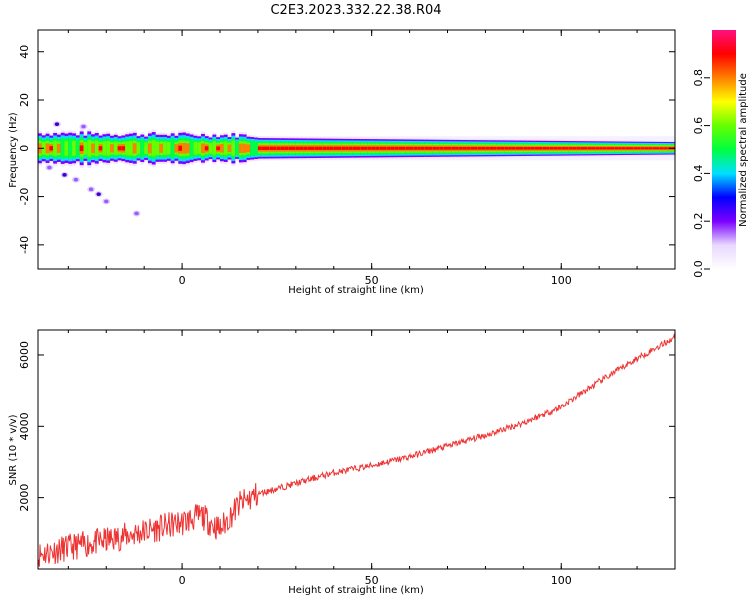 The width and height of the screenshot is (750, 600). Describe the element at coordinates (561, 280) in the screenshot. I see `x-tick-label: 100` at that location.